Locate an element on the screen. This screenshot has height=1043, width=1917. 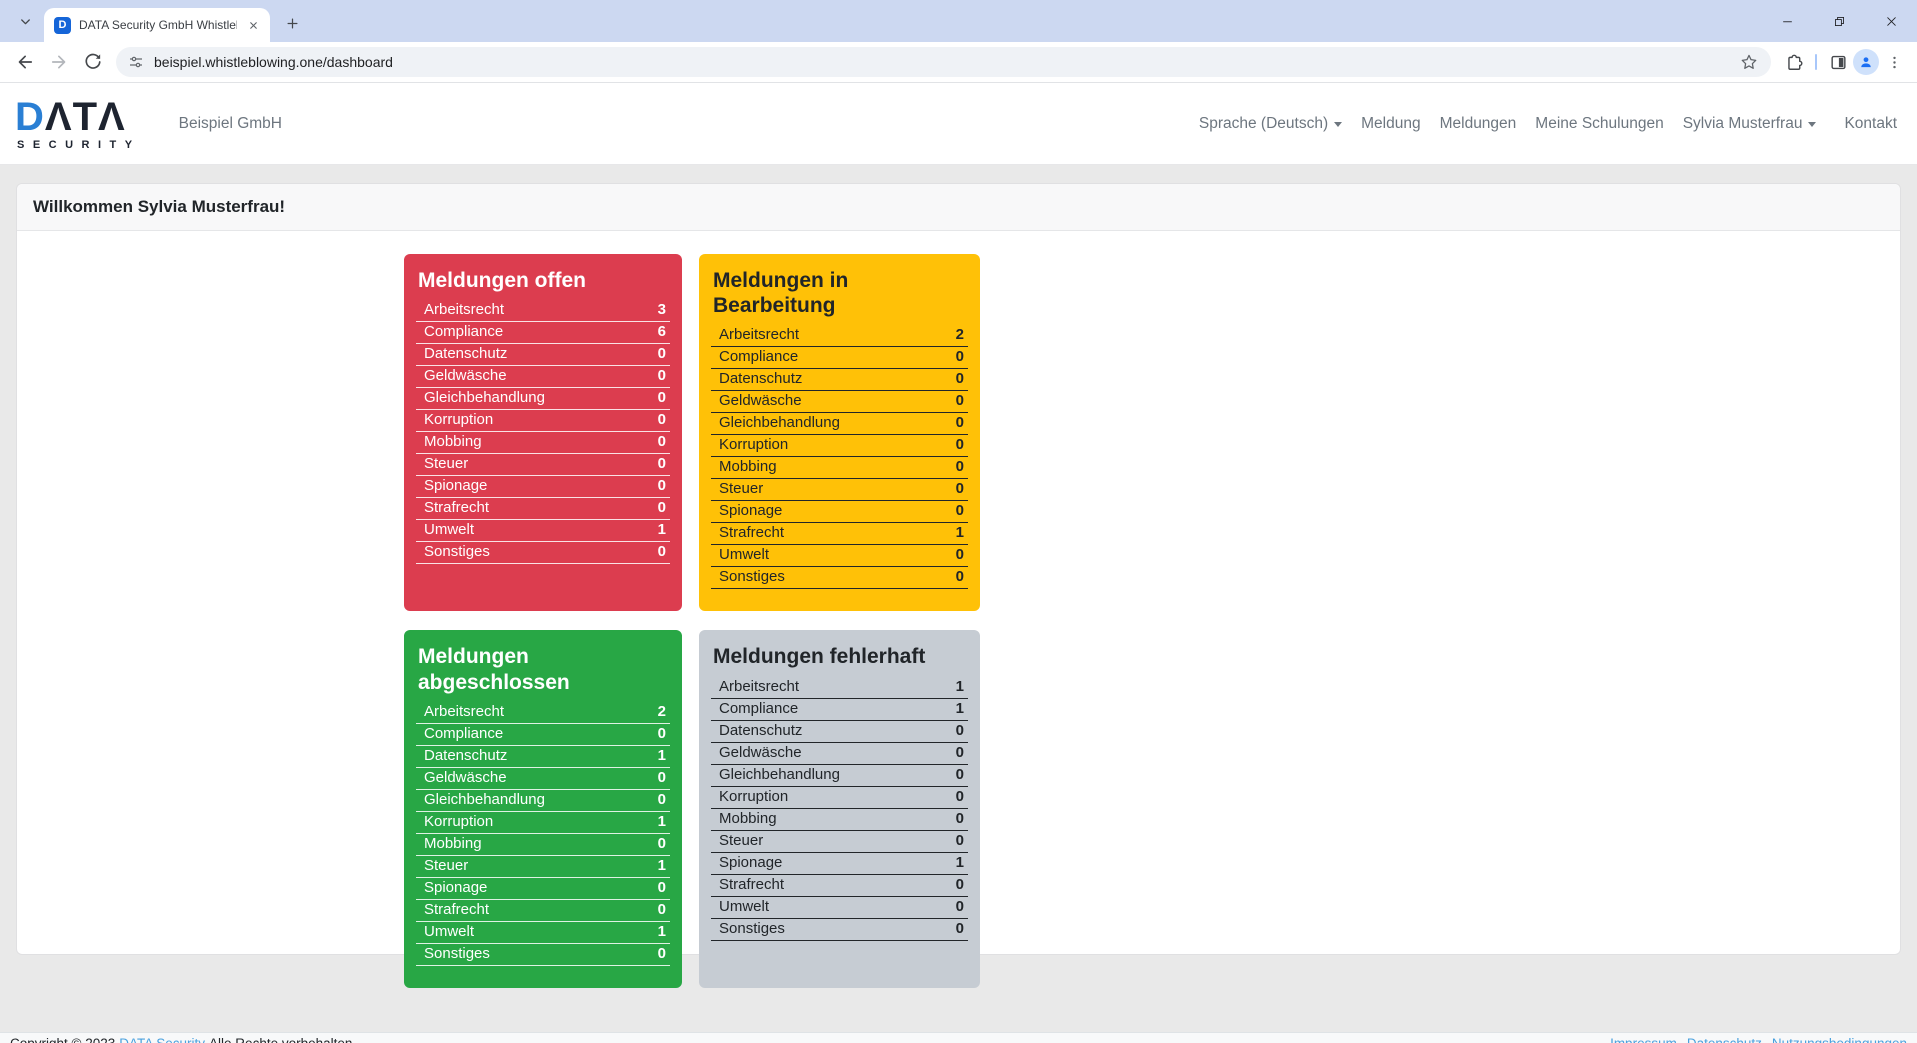
extensions-button is located at coordinates (1794, 62).